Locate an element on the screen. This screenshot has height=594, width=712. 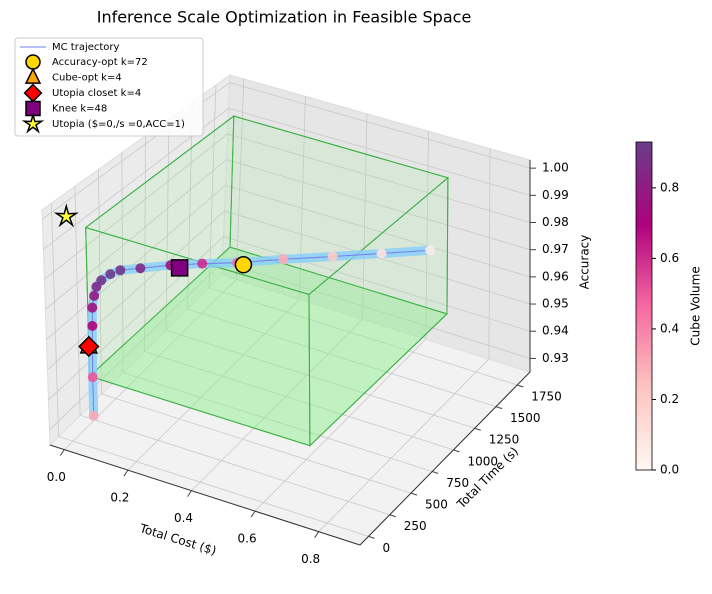
z-tick-label: 0.95 is located at coordinates (555, 304).